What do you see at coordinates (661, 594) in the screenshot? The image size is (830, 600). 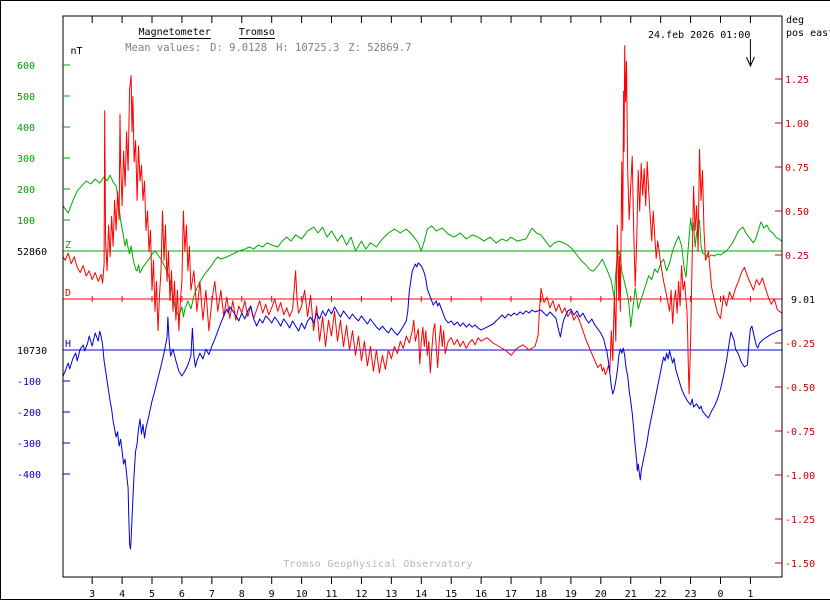 I see `x-tick-label: 22` at bounding box center [661, 594].